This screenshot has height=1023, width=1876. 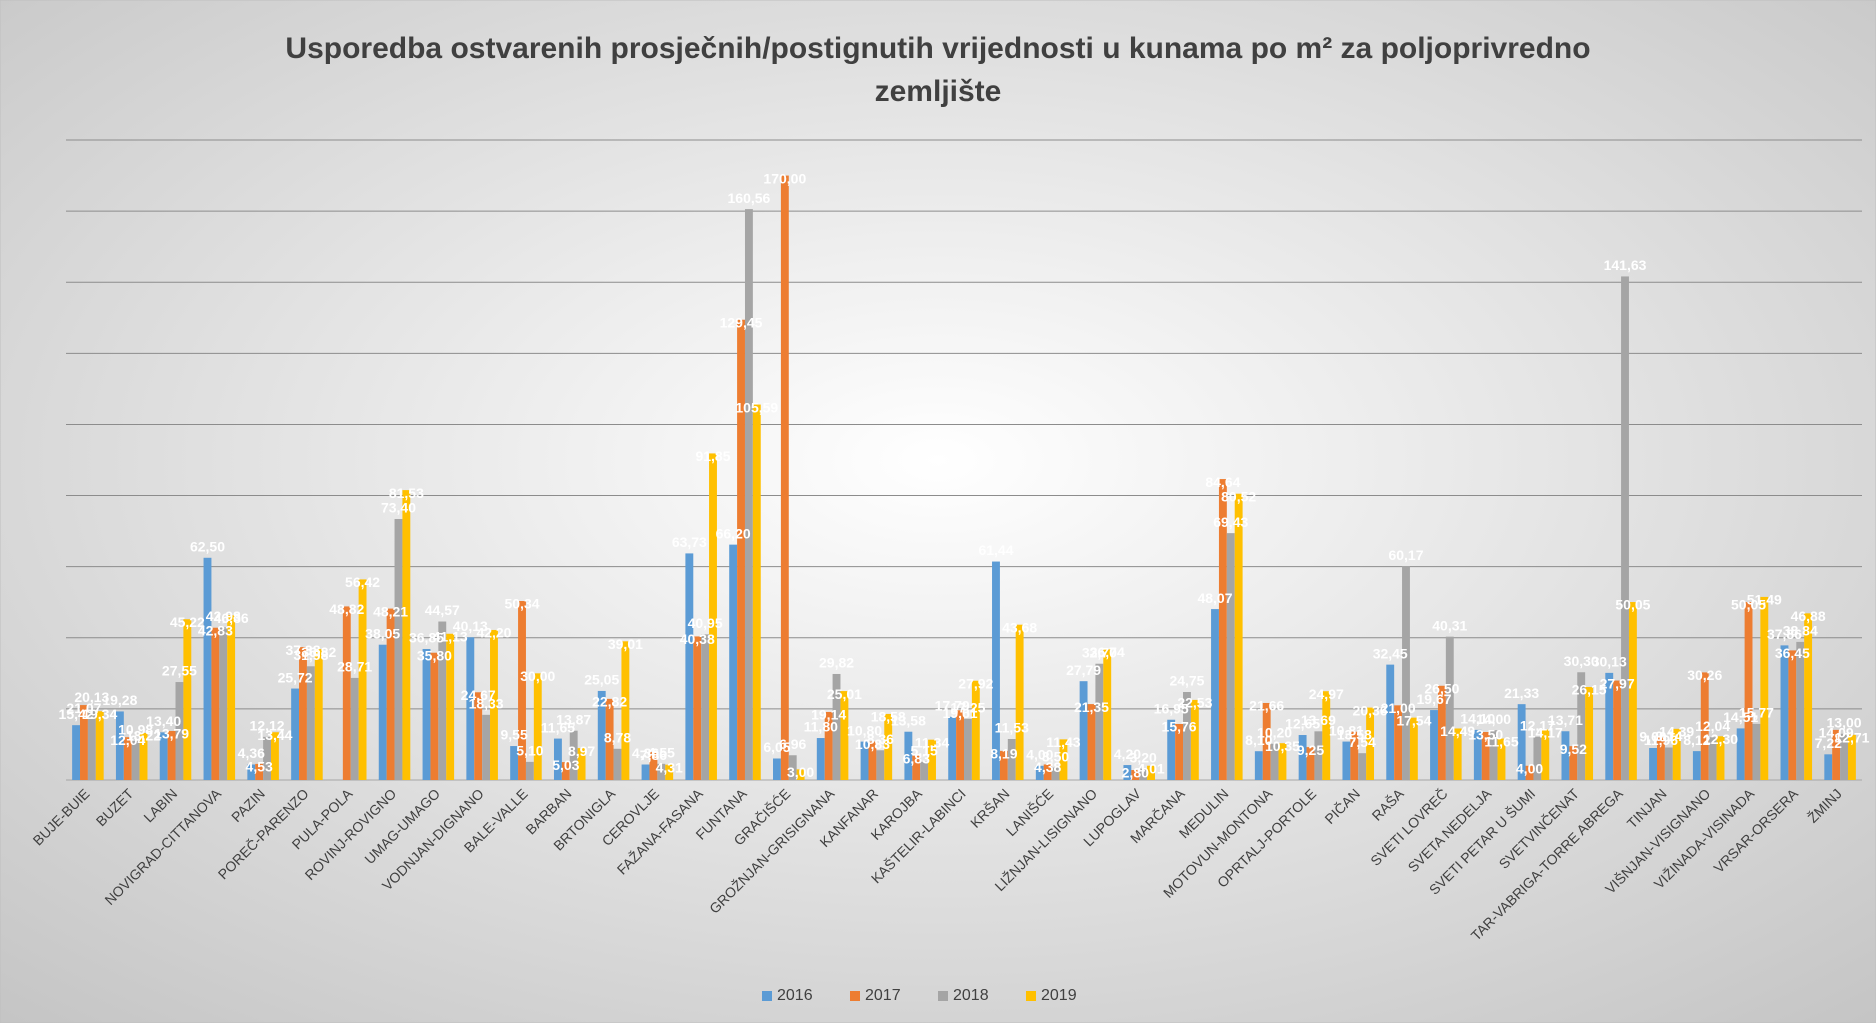 What do you see at coordinates (1230, 522) in the screenshot?
I see `data-label: 69,43` at bounding box center [1230, 522].